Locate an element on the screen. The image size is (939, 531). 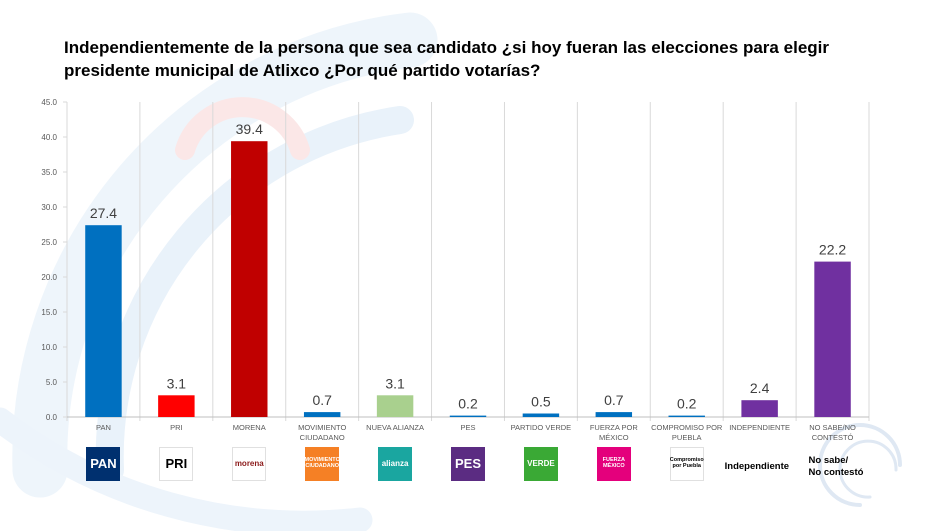
y-tick-label: 5.0 is located at coordinates (52, 382).